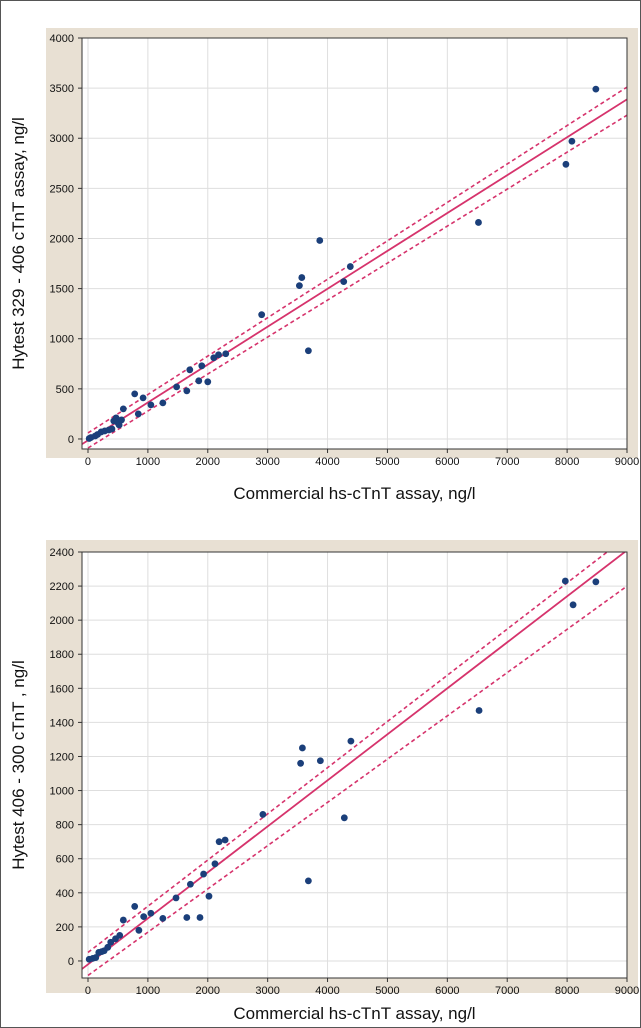  Describe the element at coordinates (62, 139) in the screenshot. I see `y-tick-label: 3000` at that location.